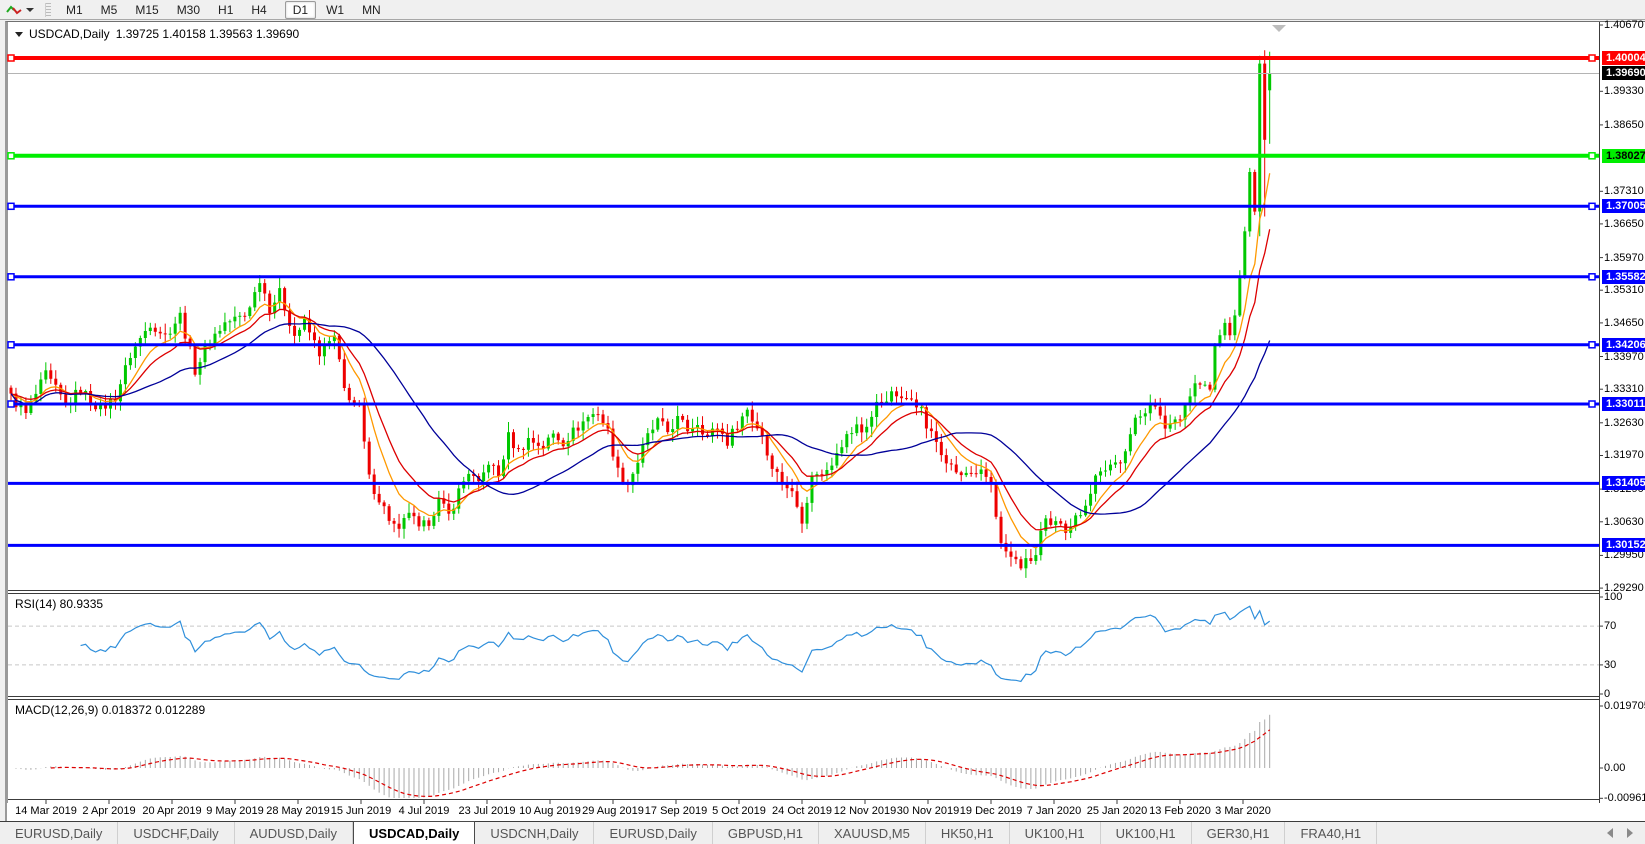  What do you see at coordinates (1623, 403) in the screenshot?
I see `price-level-badge-1.33011: 1.33011` at bounding box center [1623, 403].